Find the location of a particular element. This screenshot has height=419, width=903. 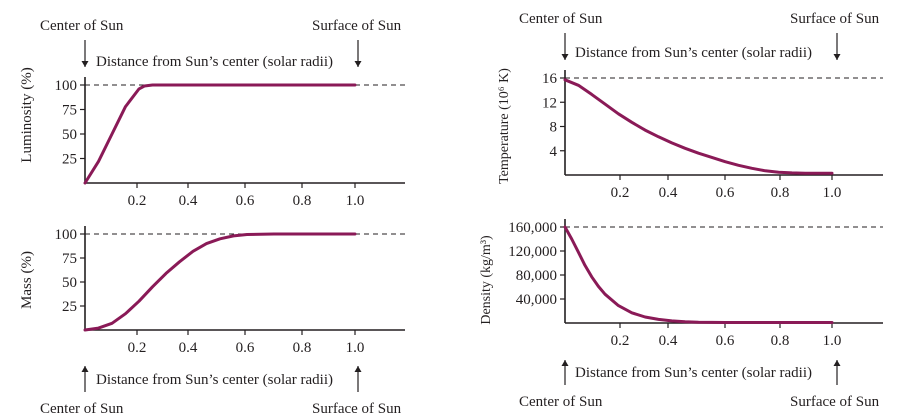

y-tick-label: 16 is located at coordinates (550, 79).